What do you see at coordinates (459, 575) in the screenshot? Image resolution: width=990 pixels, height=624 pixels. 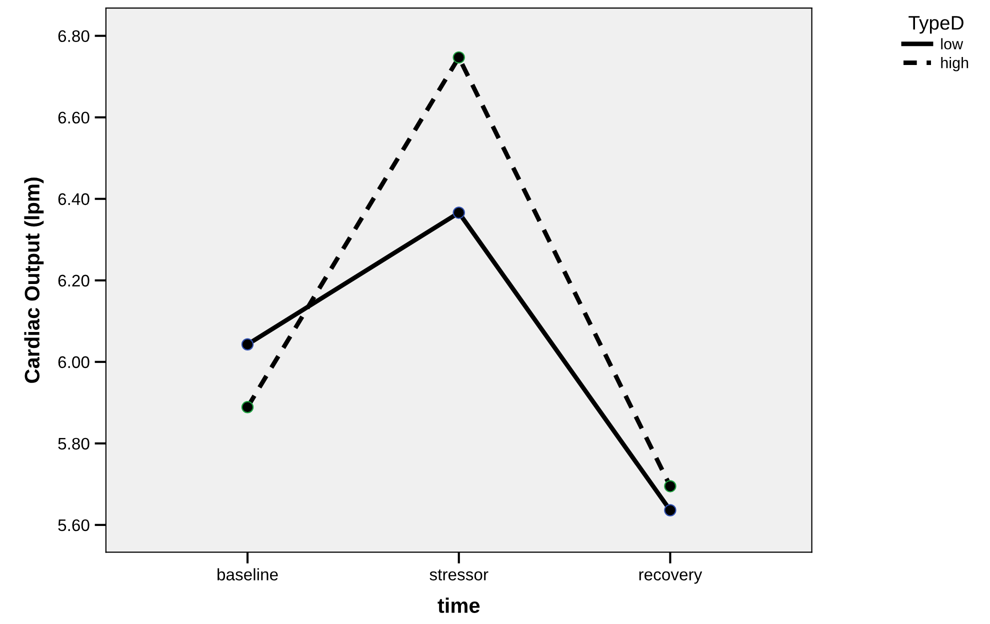 I see `x-tick-label: stressor` at bounding box center [459, 575].